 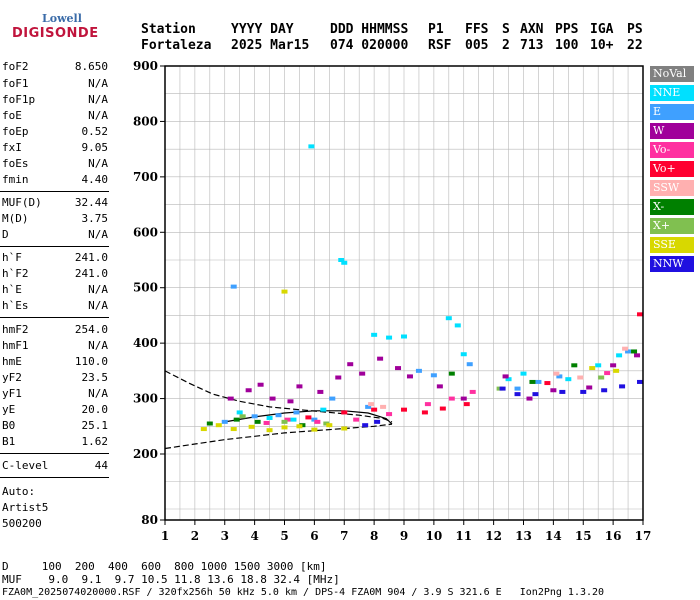 What do you see at coordinates (602, 45) in the screenshot?
I see `header-iga-value: 10+` at bounding box center [602, 45].